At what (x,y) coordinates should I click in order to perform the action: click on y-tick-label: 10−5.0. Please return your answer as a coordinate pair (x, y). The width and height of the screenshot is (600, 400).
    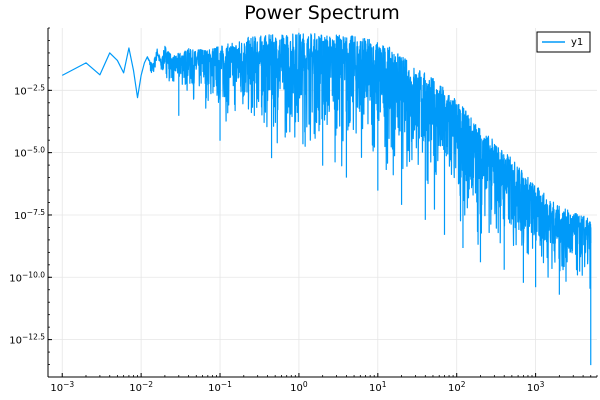
    Looking at the image, I should click on (29, 153).